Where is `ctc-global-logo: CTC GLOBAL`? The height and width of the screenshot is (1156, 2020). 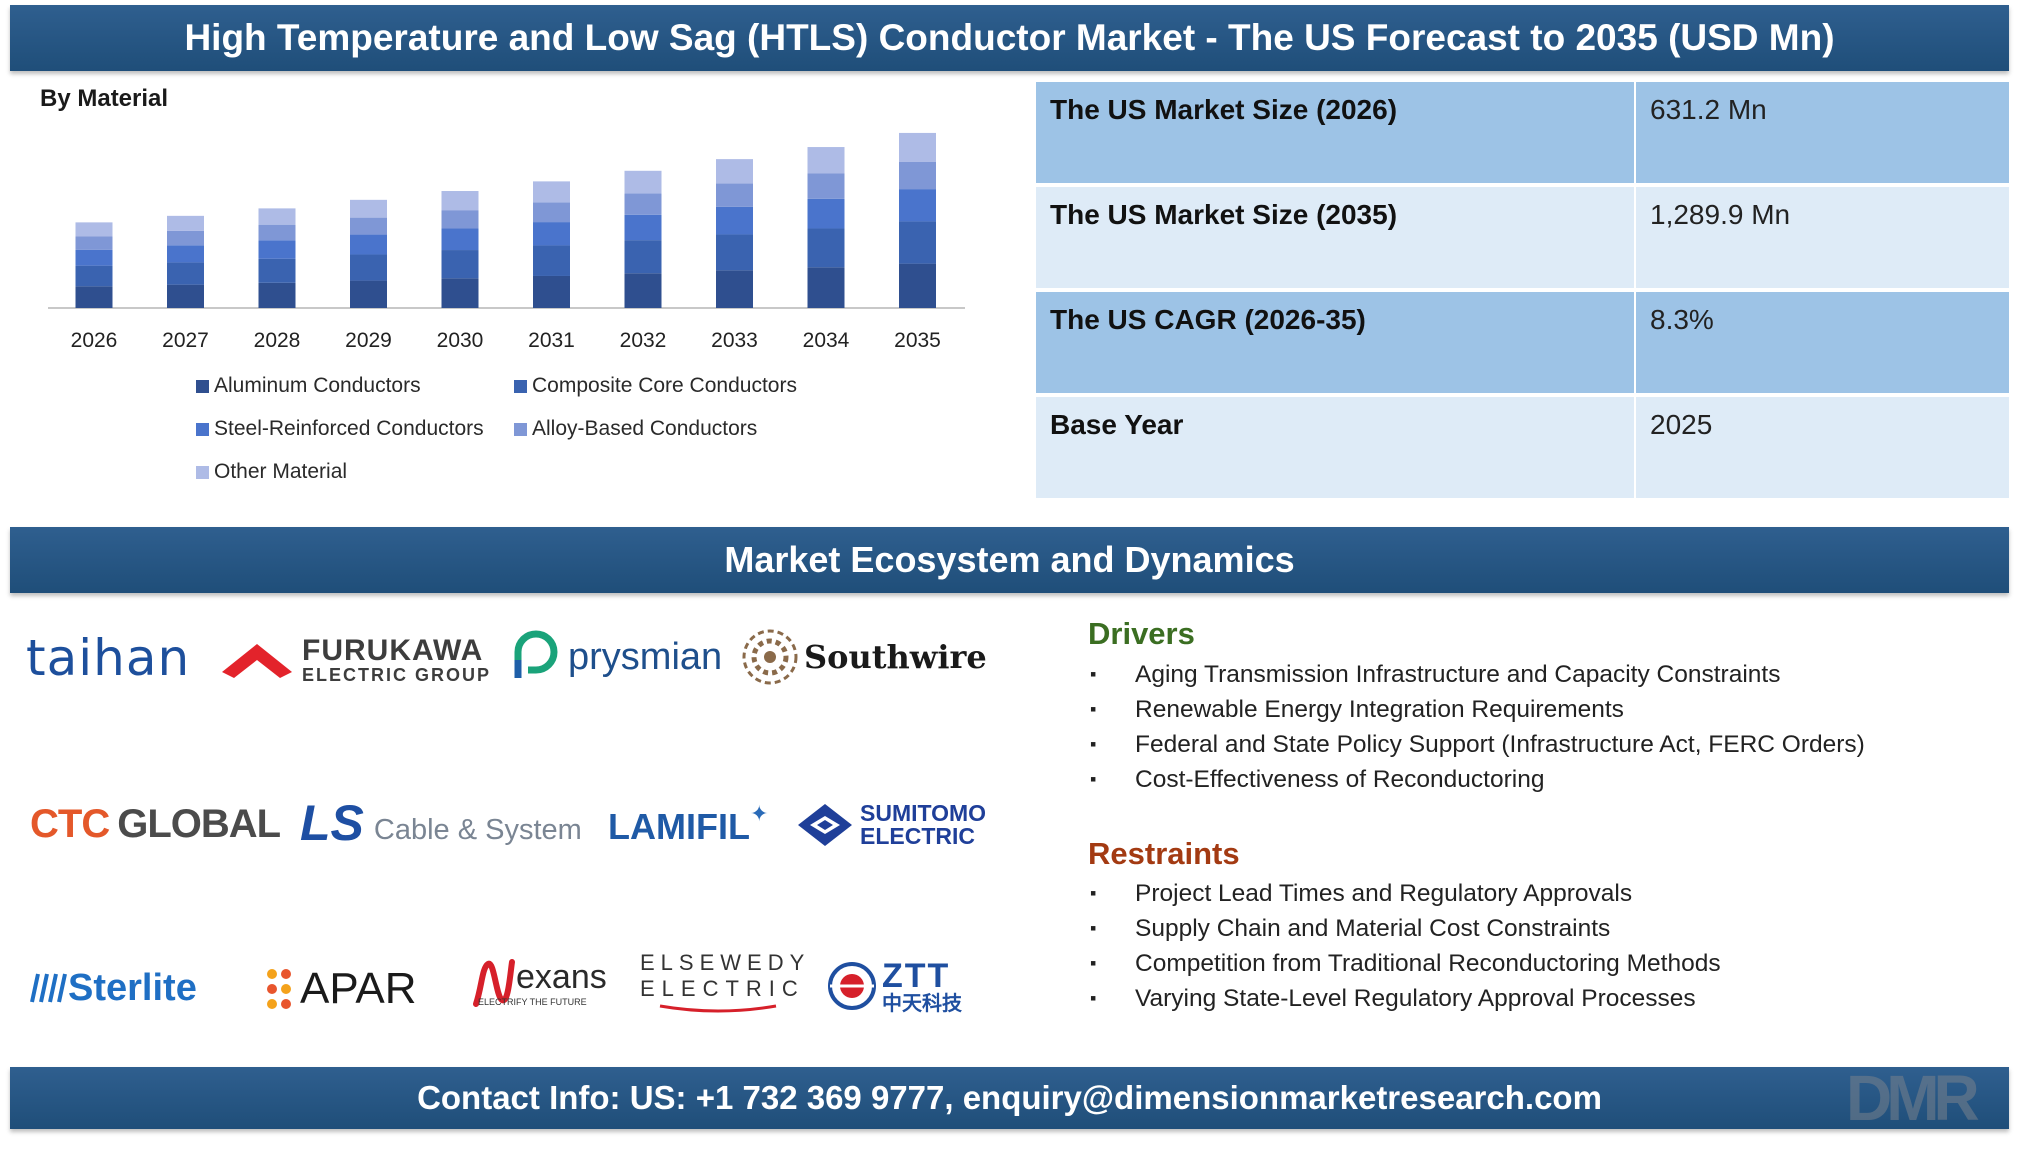 ctc-global-logo: CTC GLOBAL is located at coordinates (155, 824).